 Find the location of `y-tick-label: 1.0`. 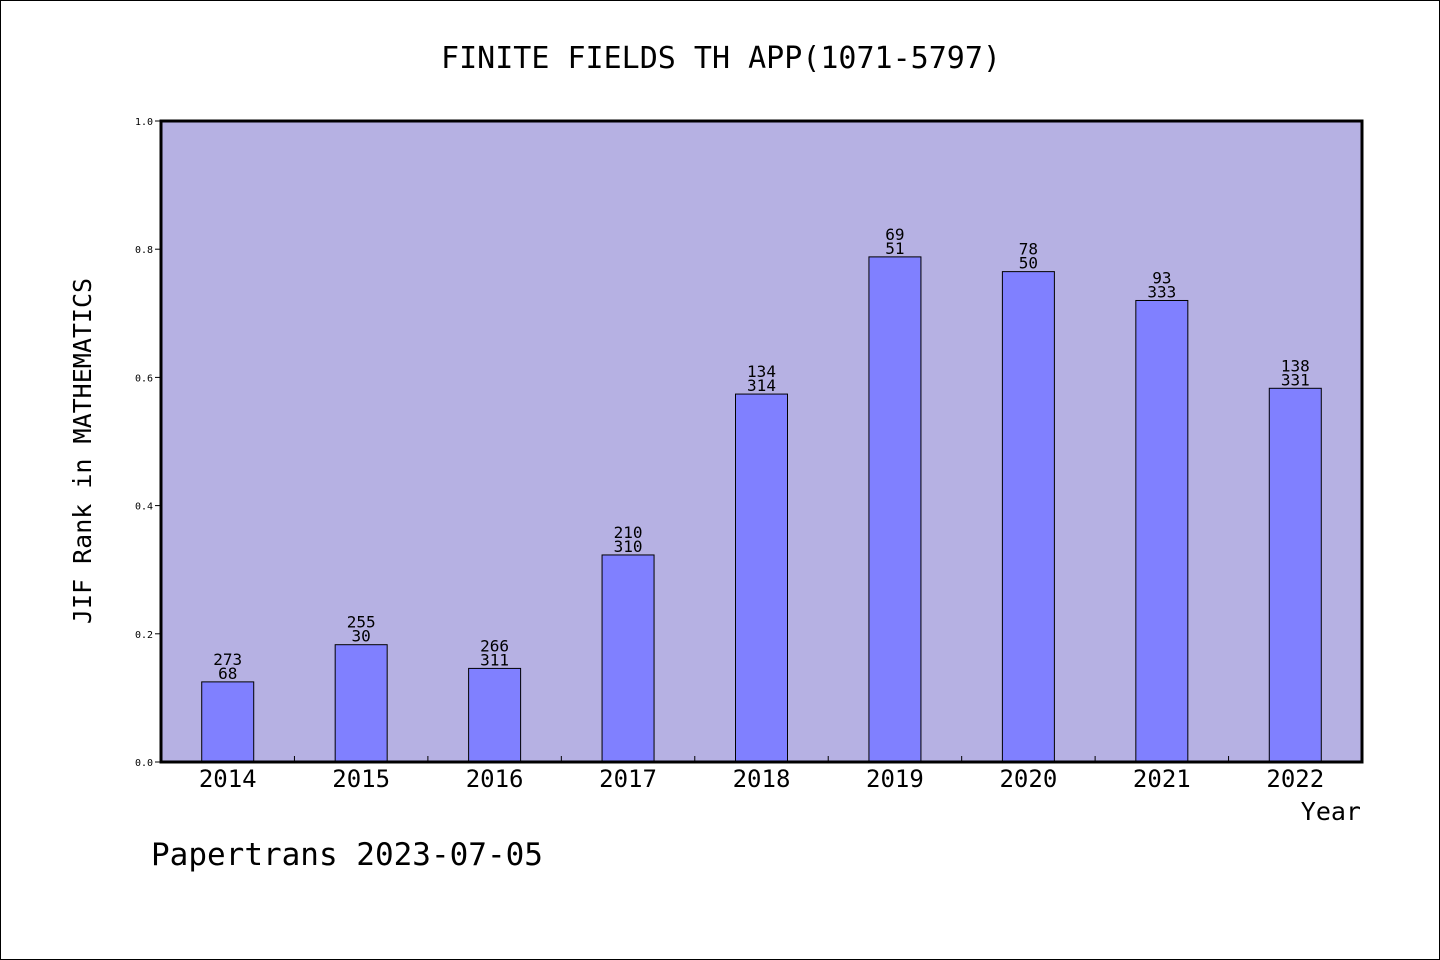

y-tick-label: 1.0 is located at coordinates (144, 122).